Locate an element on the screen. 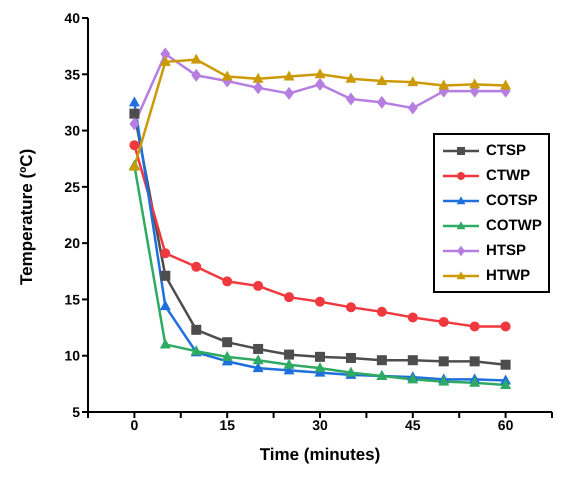  legend-label: COTSP is located at coordinates (512, 200).